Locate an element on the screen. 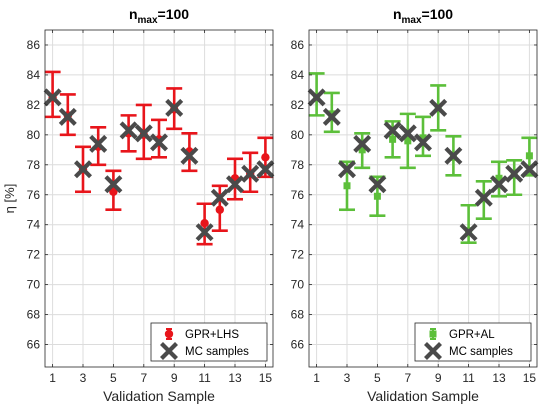 This screenshot has height=415, width=550. title-rest: =100 is located at coordinates (174, 14).